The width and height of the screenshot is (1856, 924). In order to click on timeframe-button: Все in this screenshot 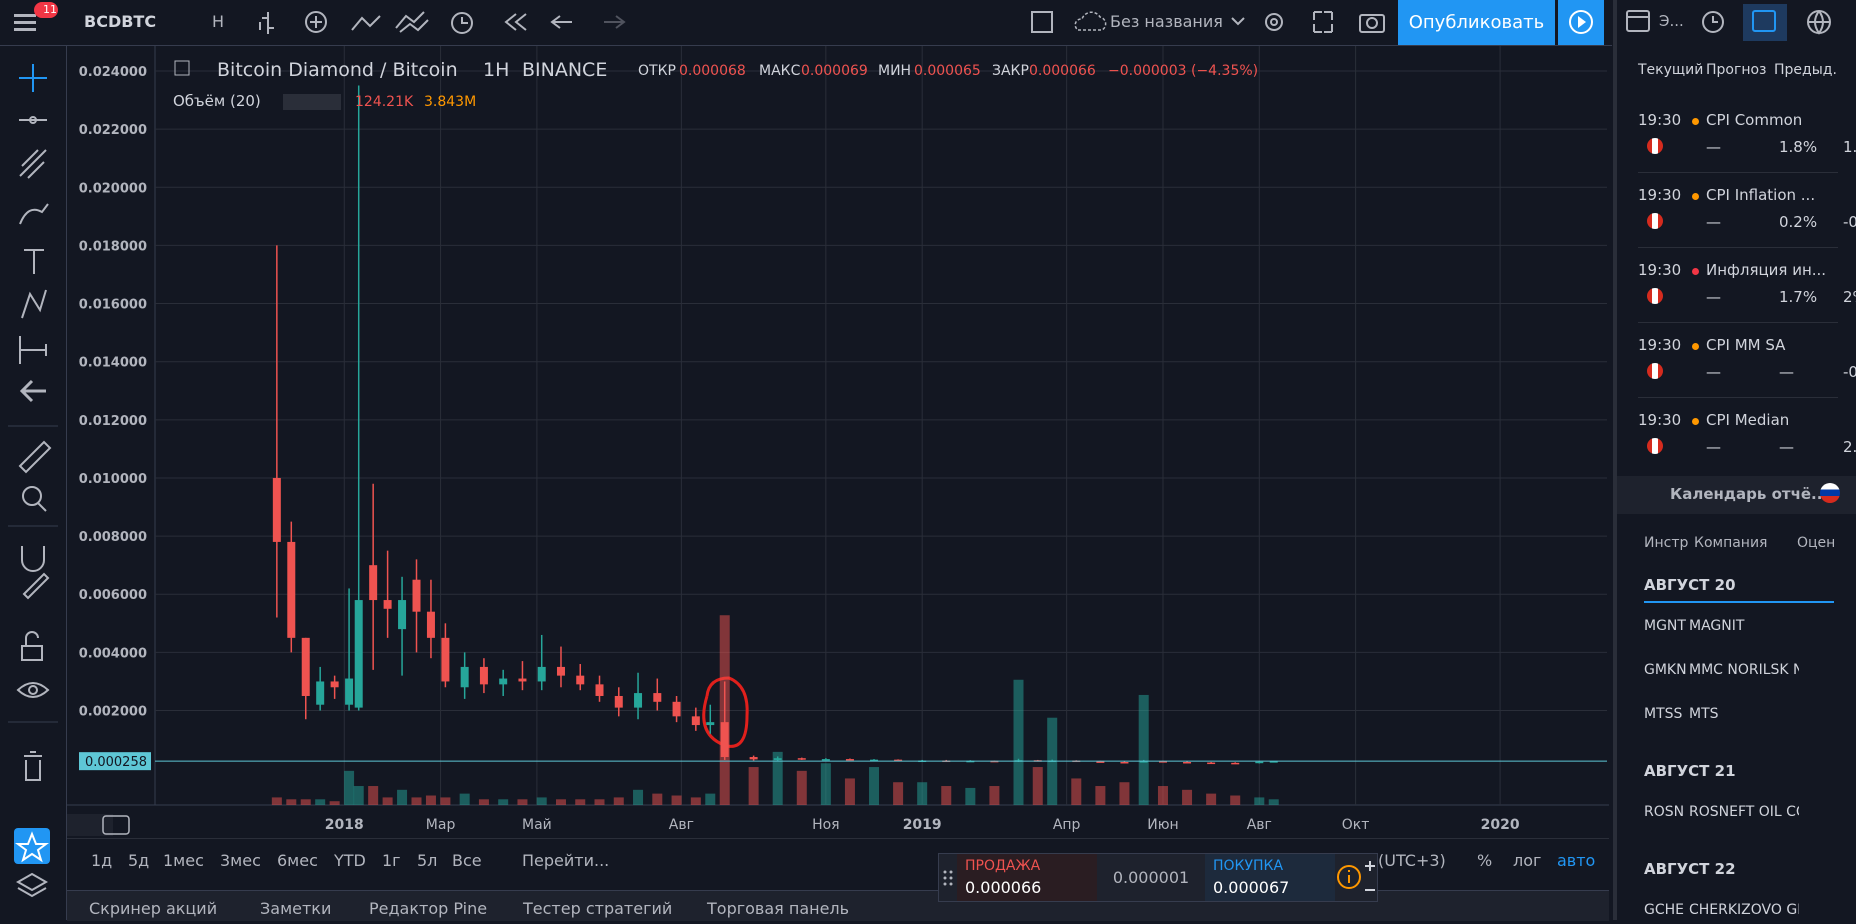, I will do `click(467, 860)`.